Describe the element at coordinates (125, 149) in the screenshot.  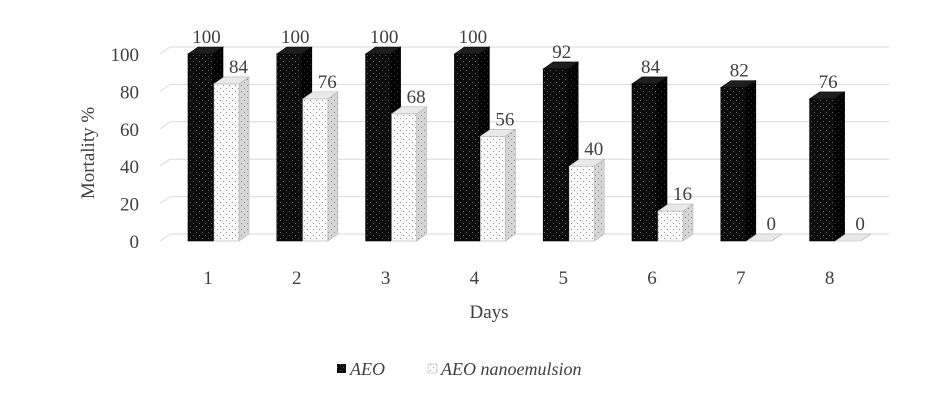
I see `y-axis-ticks: 0 20 40 60 80 100` at that location.